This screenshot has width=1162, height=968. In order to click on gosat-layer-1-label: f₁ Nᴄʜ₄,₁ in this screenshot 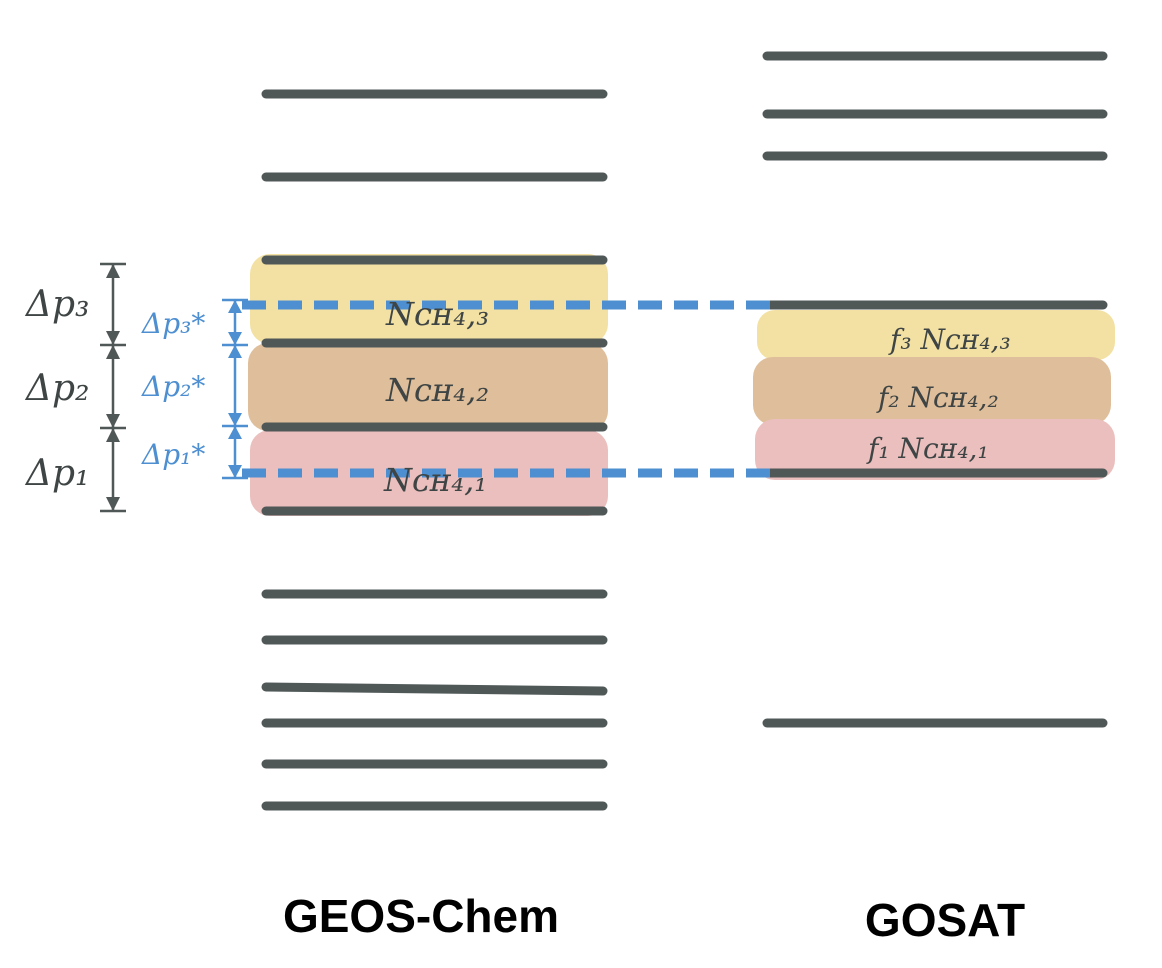, I will do `click(927, 448)`.